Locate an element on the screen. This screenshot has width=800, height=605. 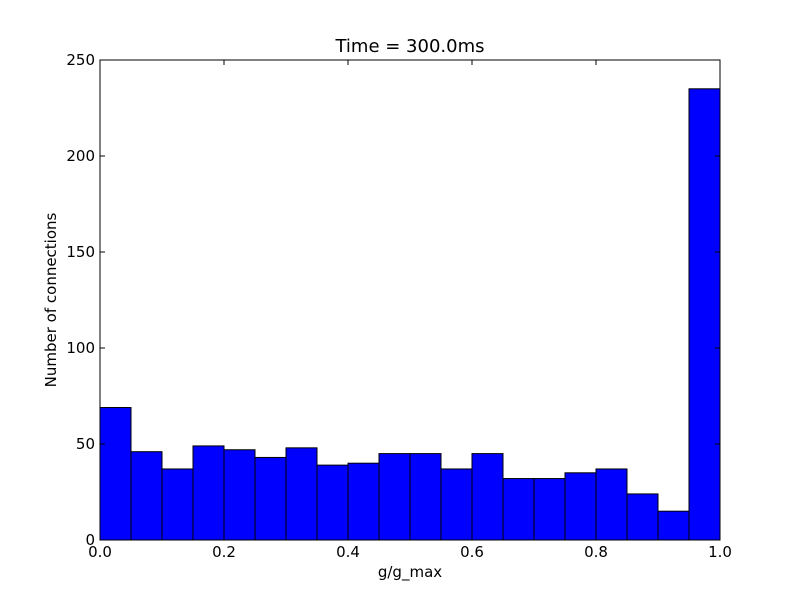
x-axis-label: g/g_max is located at coordinates (410, 572).